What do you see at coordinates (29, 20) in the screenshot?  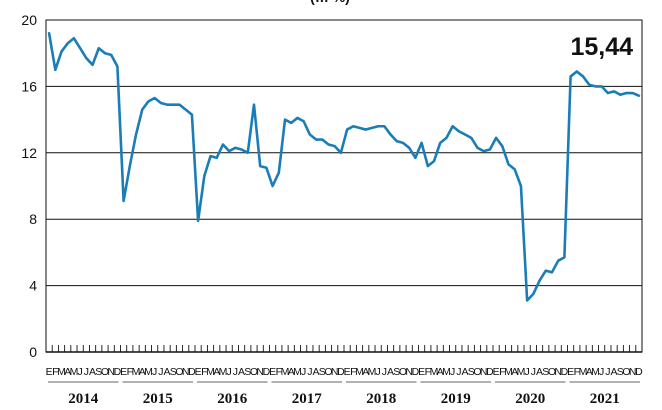 I see `y-tick-label: 20` at bounding box center [29, 20].